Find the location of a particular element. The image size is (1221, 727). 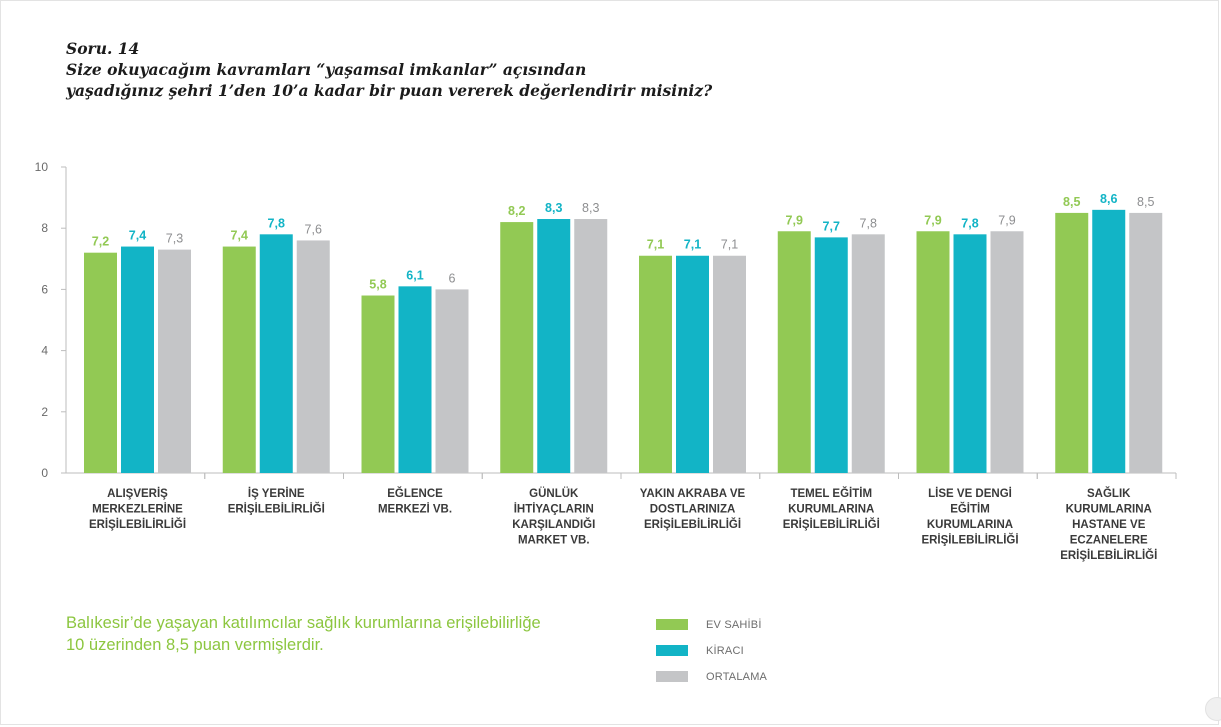

category-label-8-line-3: HASTANE VE is located at coordinates (1109, 525).